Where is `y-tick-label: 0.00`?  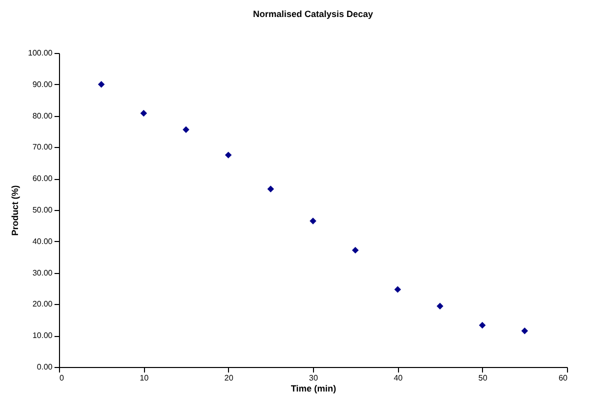
y-tick-label: 0.00 is located at coordinates (45, 367).